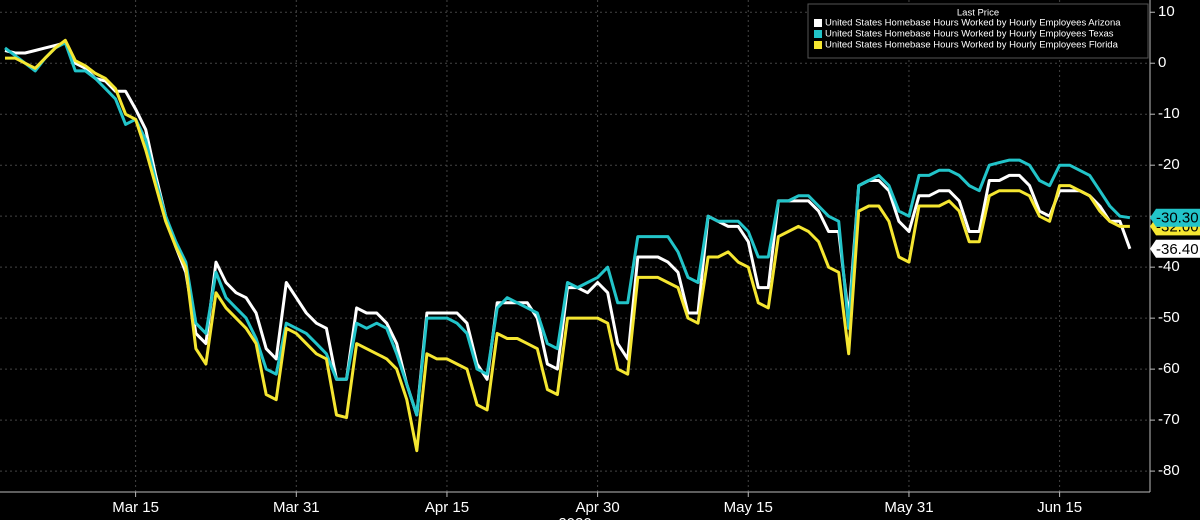  Describe the element at coordinates (296, 507) in the screenshot. I see `x-tick-label: Mar 31` at that location.